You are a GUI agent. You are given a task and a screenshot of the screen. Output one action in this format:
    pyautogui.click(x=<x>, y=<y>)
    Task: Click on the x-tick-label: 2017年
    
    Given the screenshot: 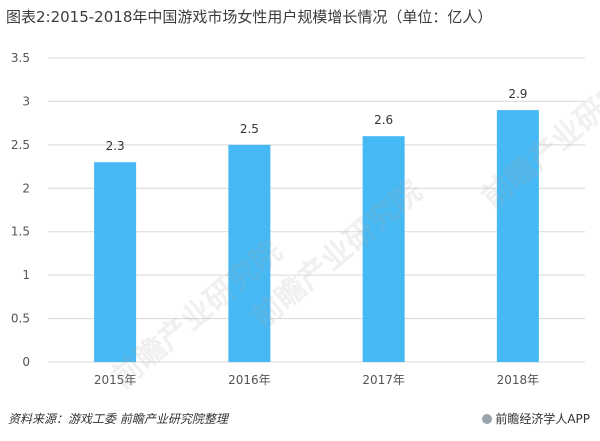 What is the action you would take?
    pyautogui.click(x=383, y=380)
    